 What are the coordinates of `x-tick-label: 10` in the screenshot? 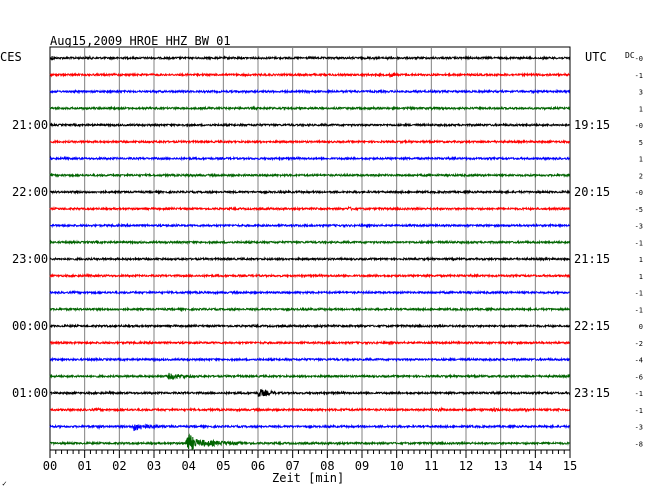 It's located at (396, 466).